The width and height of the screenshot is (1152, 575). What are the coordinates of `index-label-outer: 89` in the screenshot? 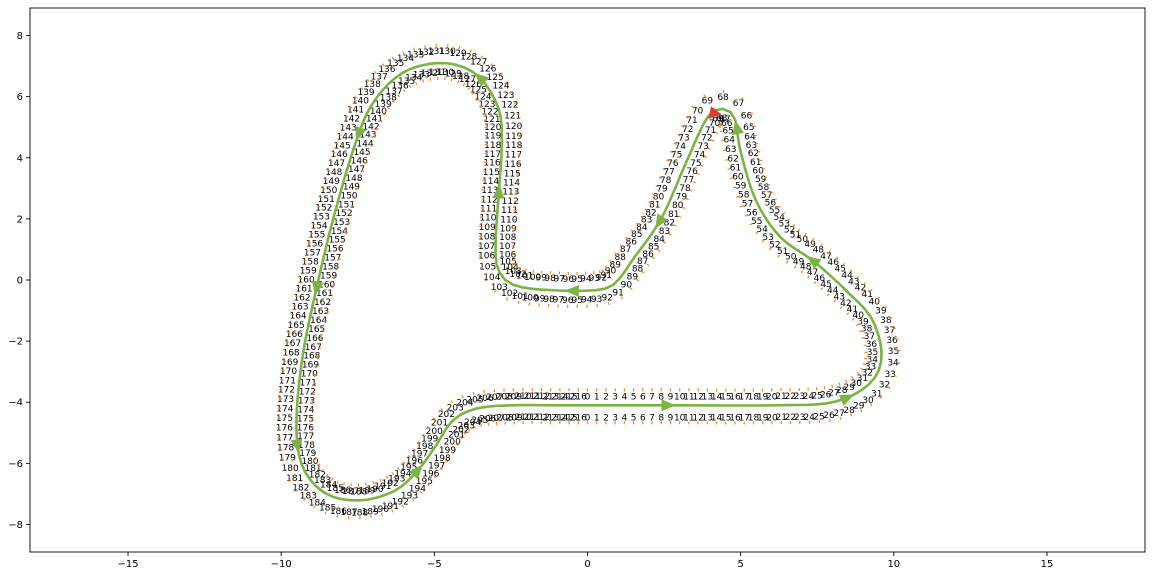 It's located at (616, 265).